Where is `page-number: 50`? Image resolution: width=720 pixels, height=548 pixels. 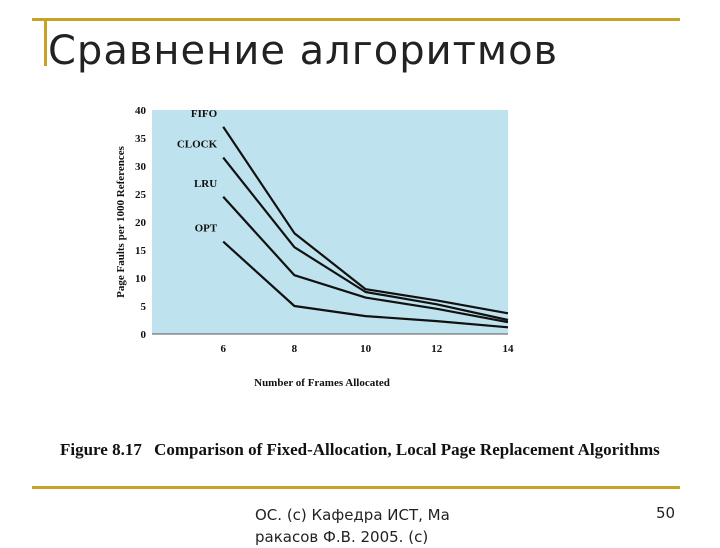
page-number: 50 is located at coordinates (666, 513).